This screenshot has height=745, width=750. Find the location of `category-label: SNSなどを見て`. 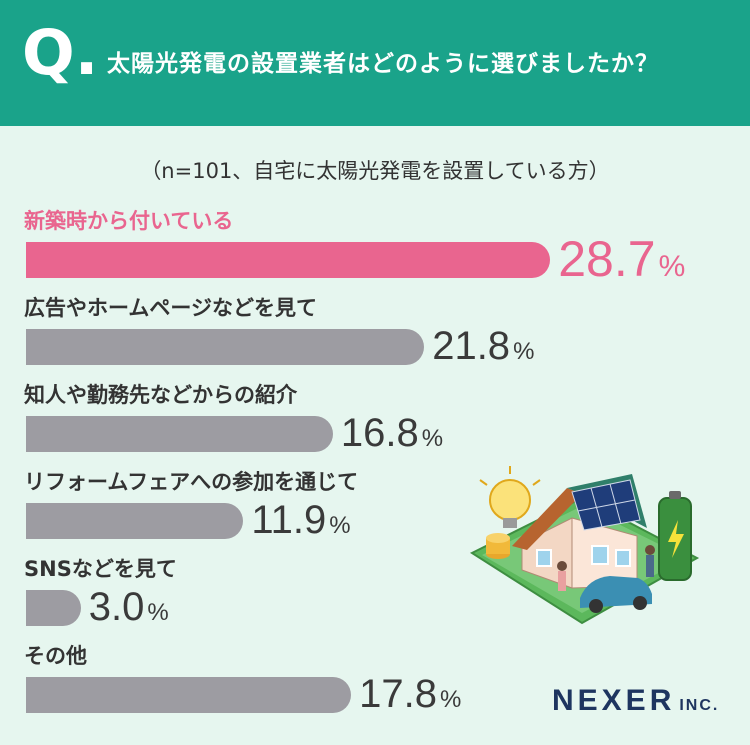

category-label: SNSなどを見て is located at coordinates (100, 569).